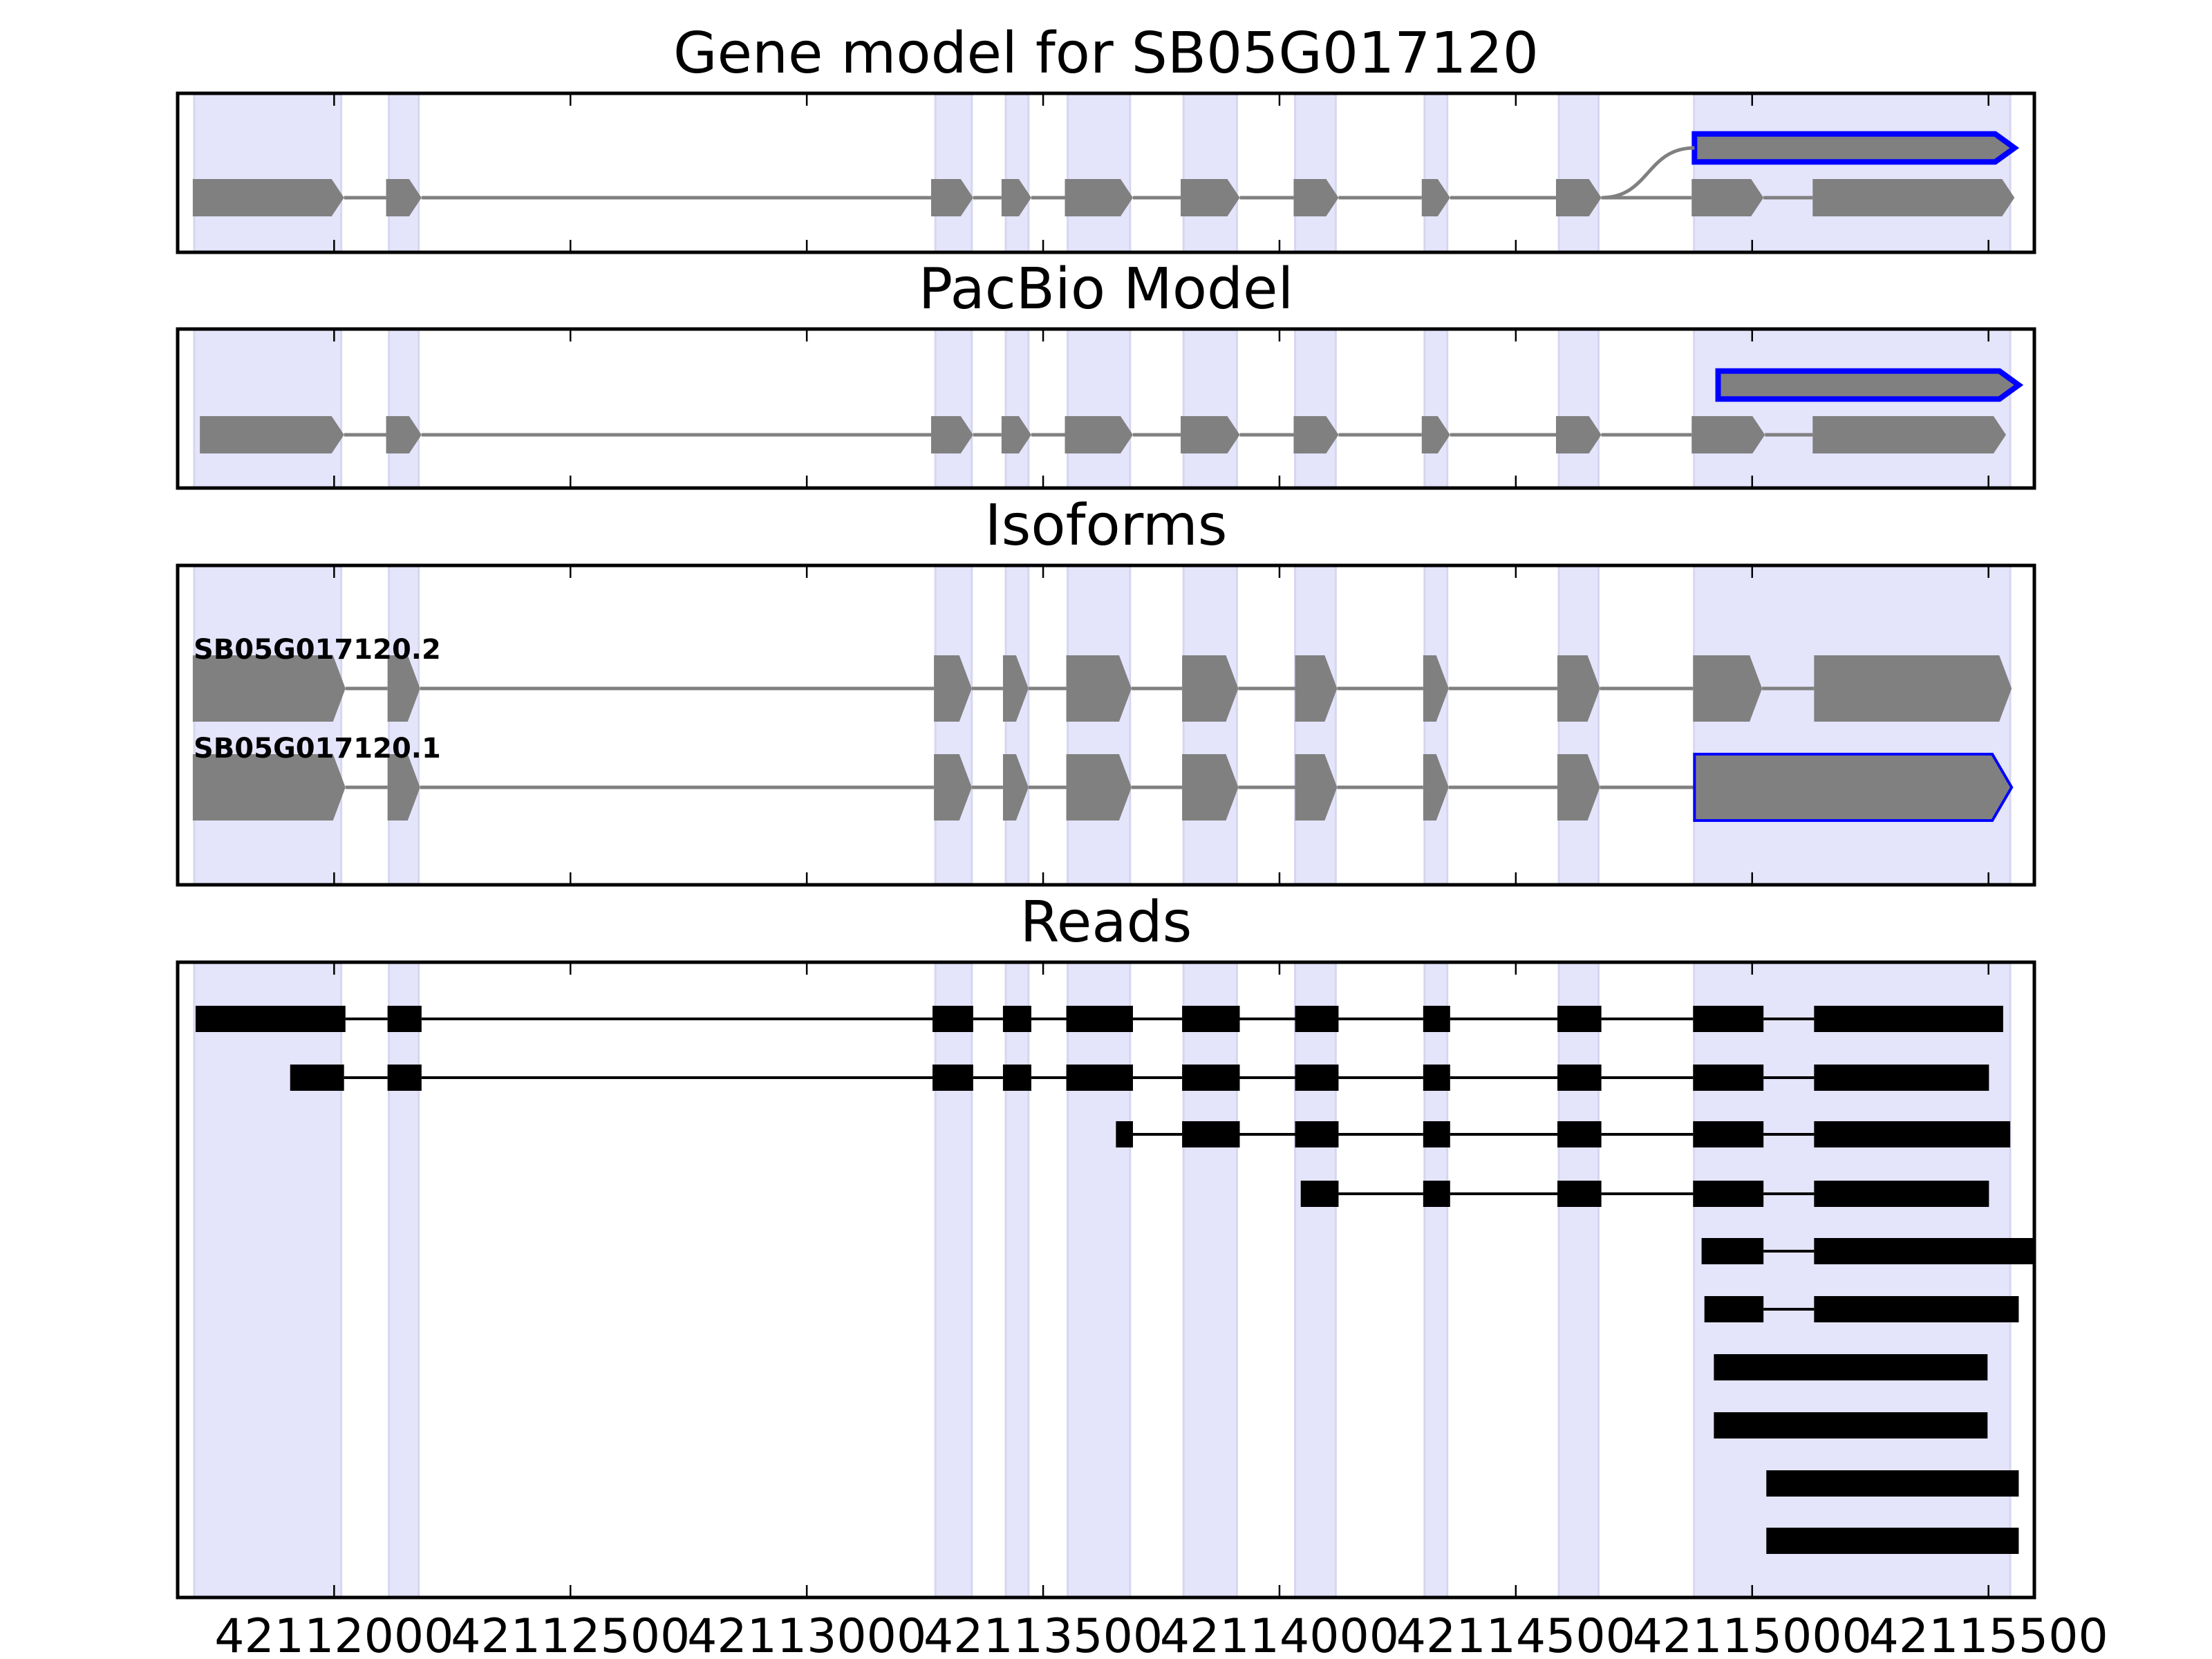  I want to click on panel-frame, so click(1106, 408).